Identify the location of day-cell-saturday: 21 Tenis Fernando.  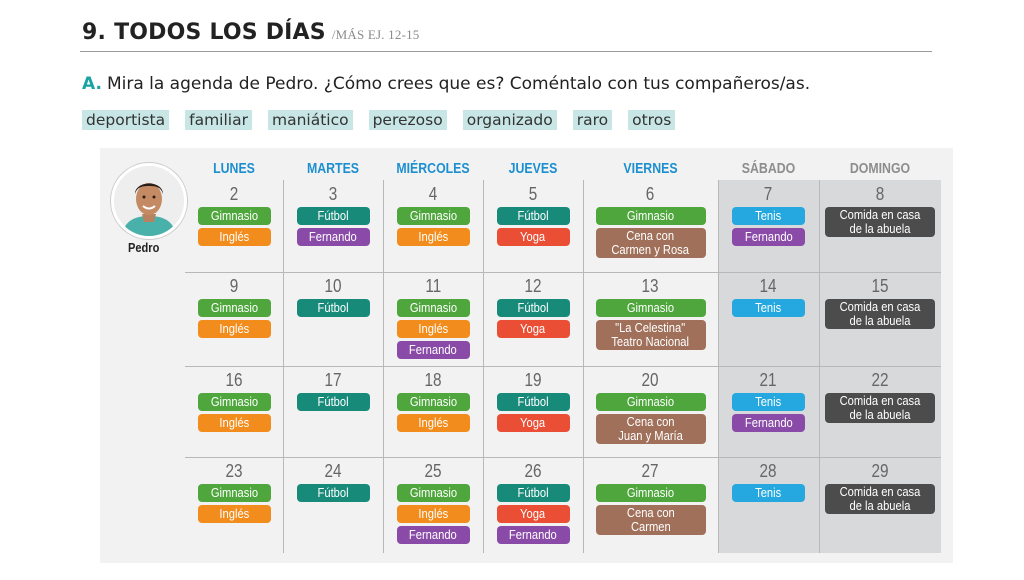
(768, 401).